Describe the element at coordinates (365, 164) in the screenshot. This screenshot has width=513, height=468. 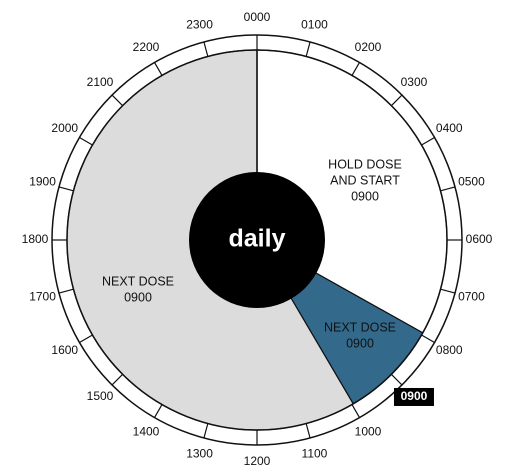
I see `sector-label: HOLD DOSE` at that location.